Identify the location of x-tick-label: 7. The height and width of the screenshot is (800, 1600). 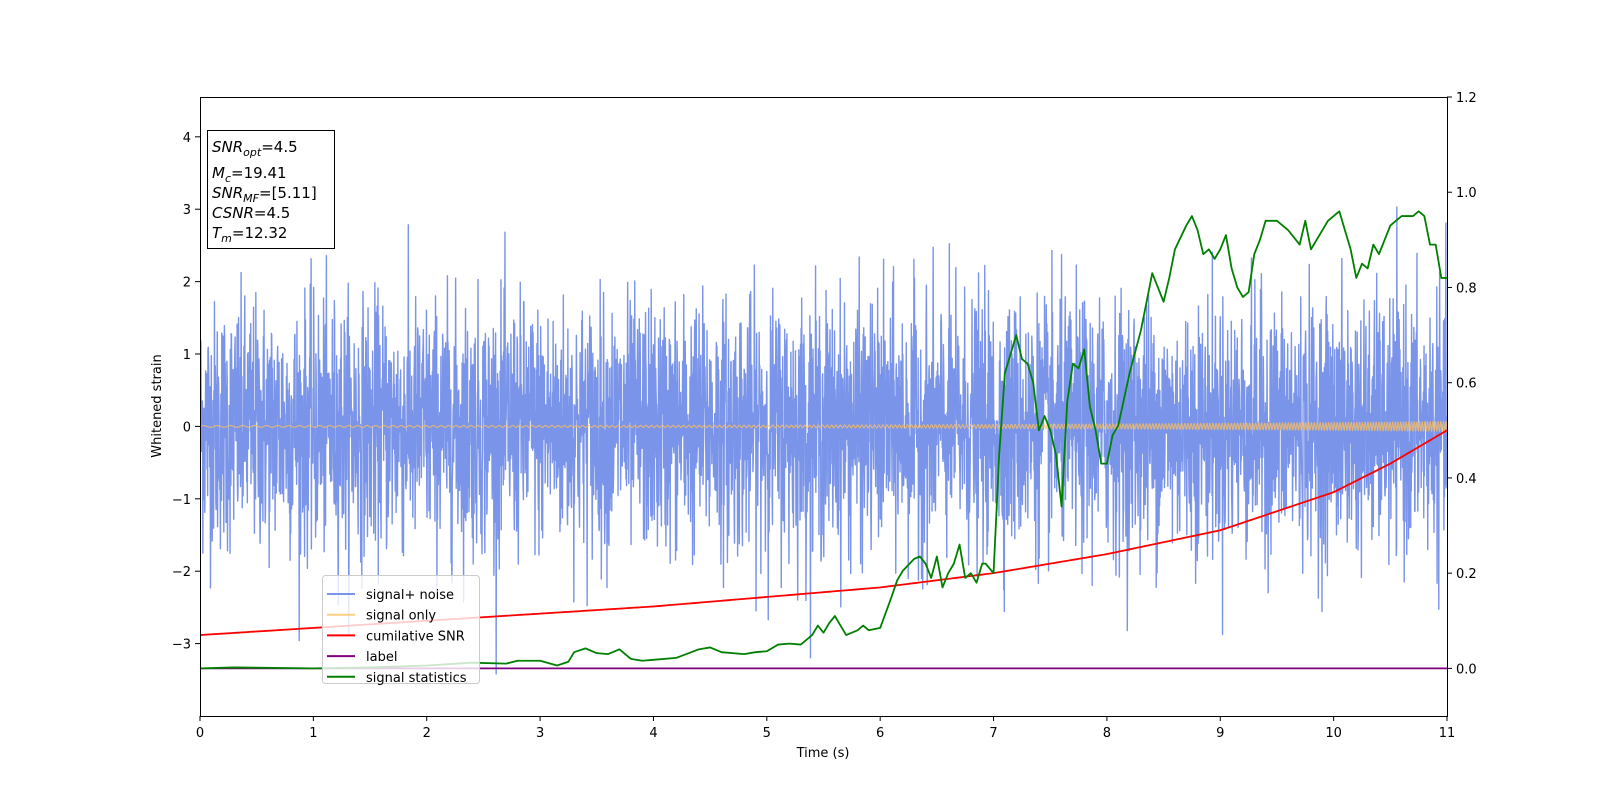
(993, 733).